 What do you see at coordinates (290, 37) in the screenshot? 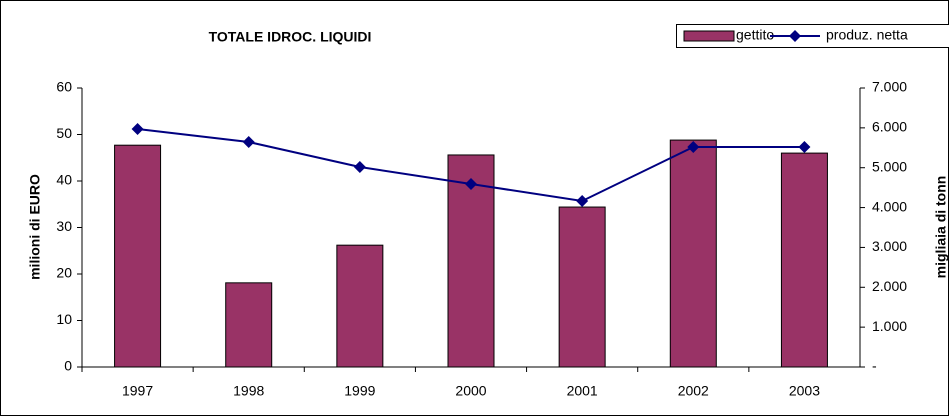
I see `chart-title: TOTALE IDROC. LIQUIDI` at bounding box center [290, 37].